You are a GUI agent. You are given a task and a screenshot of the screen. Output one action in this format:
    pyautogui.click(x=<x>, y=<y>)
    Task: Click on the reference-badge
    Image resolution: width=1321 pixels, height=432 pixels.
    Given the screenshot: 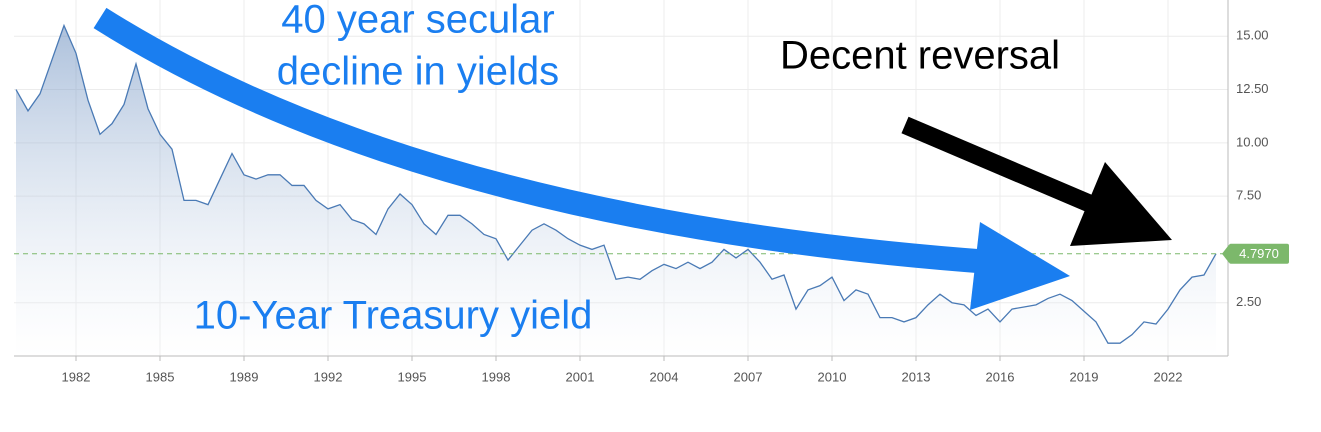 What is the action you would take?
    pyautogui.click(x=1259, y=253)
    